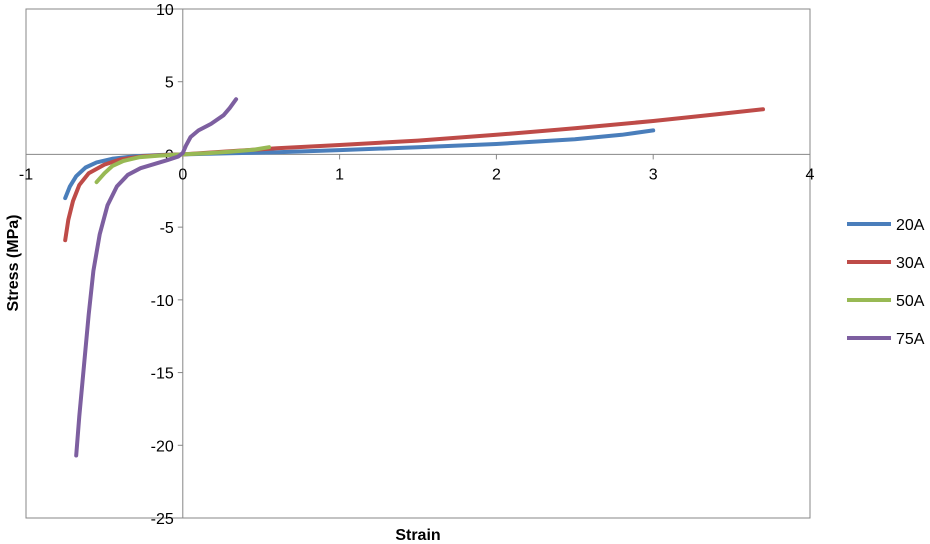  Describe the element at coordinates (910, 339) in the screenshot. I see `legend-label-75A: 75A` at that location.